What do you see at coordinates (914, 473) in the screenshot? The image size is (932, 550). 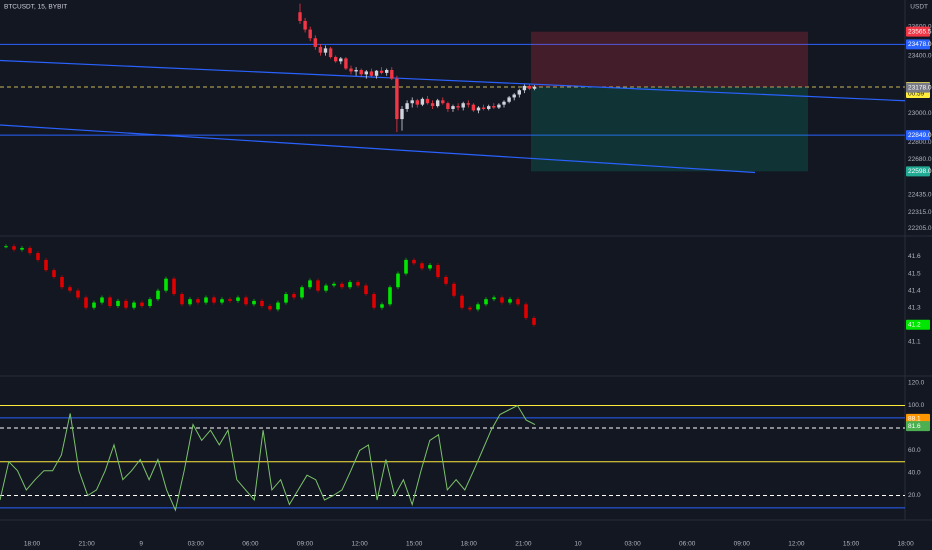 I see `y-tick-label: 40.0` at bounding box center [914, 473].